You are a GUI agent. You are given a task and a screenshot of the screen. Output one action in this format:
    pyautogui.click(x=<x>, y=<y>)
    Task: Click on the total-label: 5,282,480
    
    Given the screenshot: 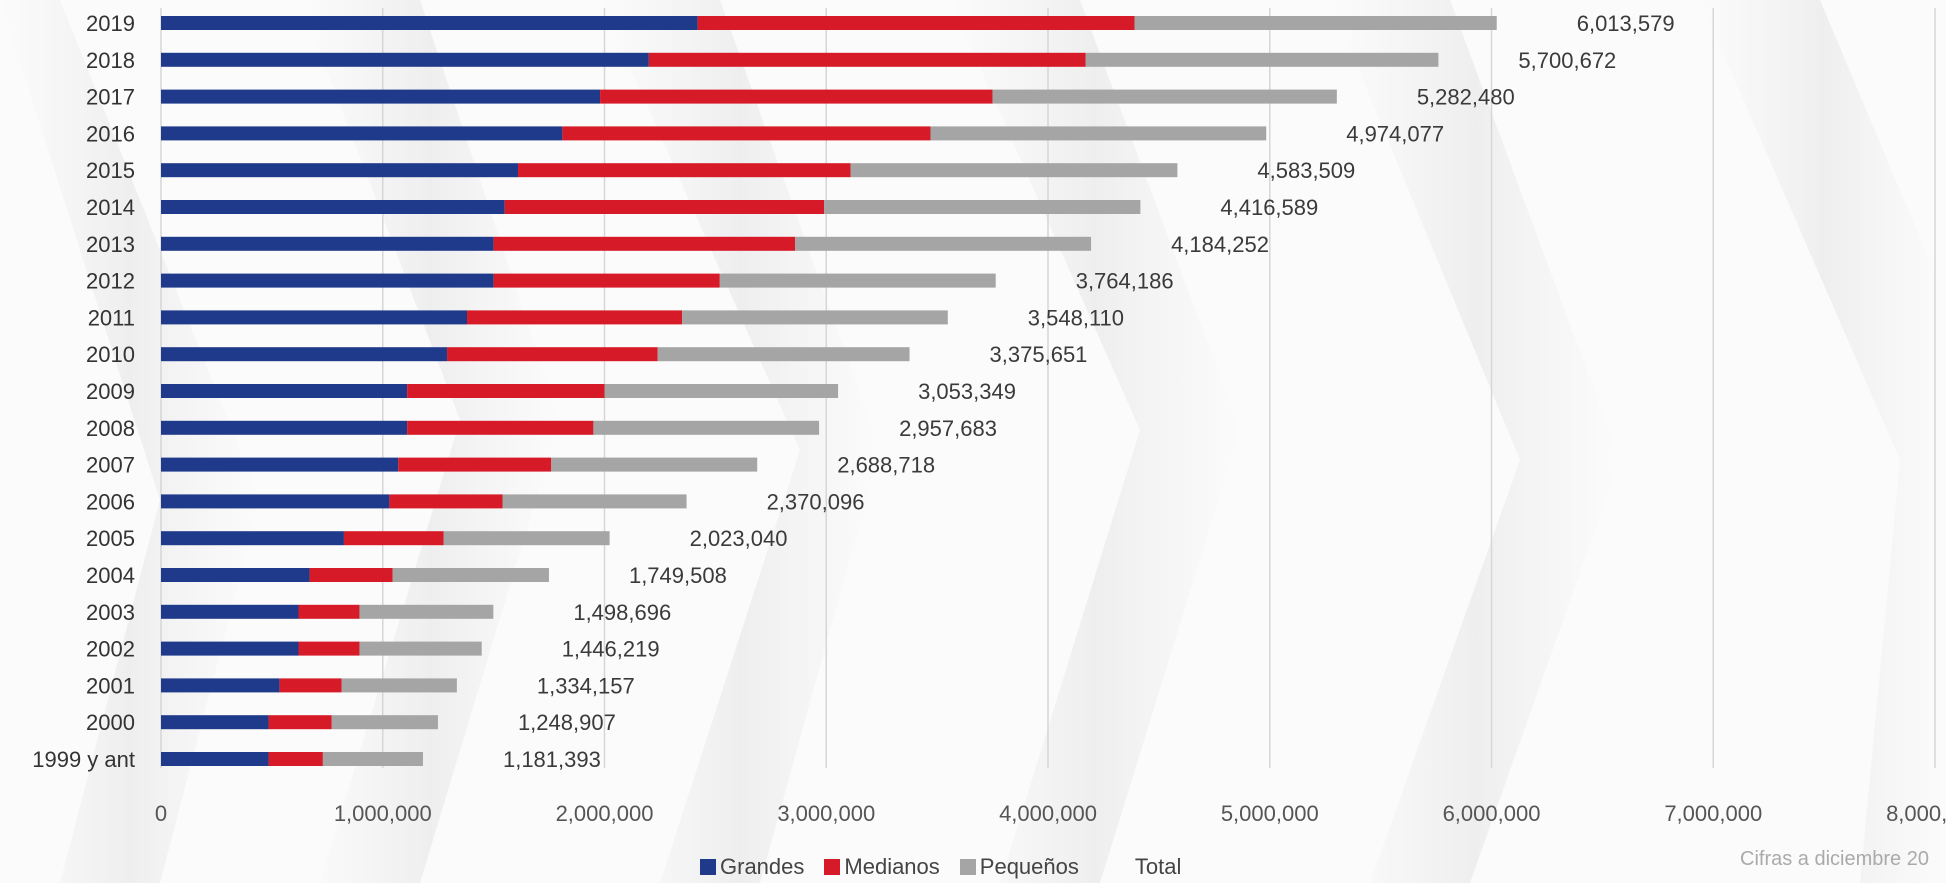 What is the action you would take?
    pyautogui.click(x=1466, y=97)
    